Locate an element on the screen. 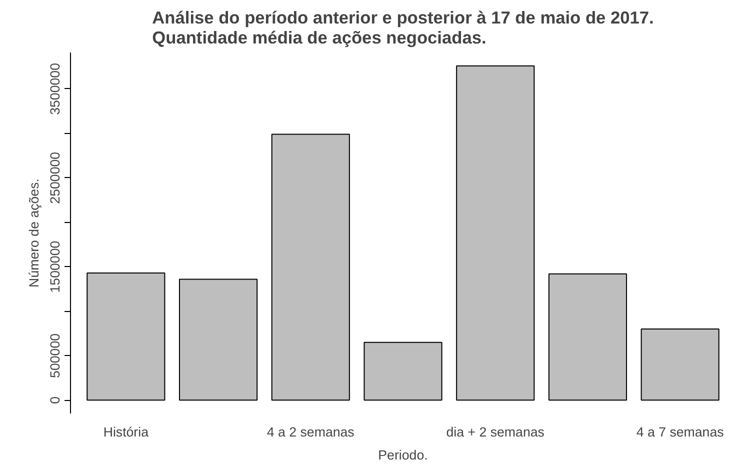 This screenshot has width=745, height=473. y-tick-label: 500000 is located at coordinates (55, 355).